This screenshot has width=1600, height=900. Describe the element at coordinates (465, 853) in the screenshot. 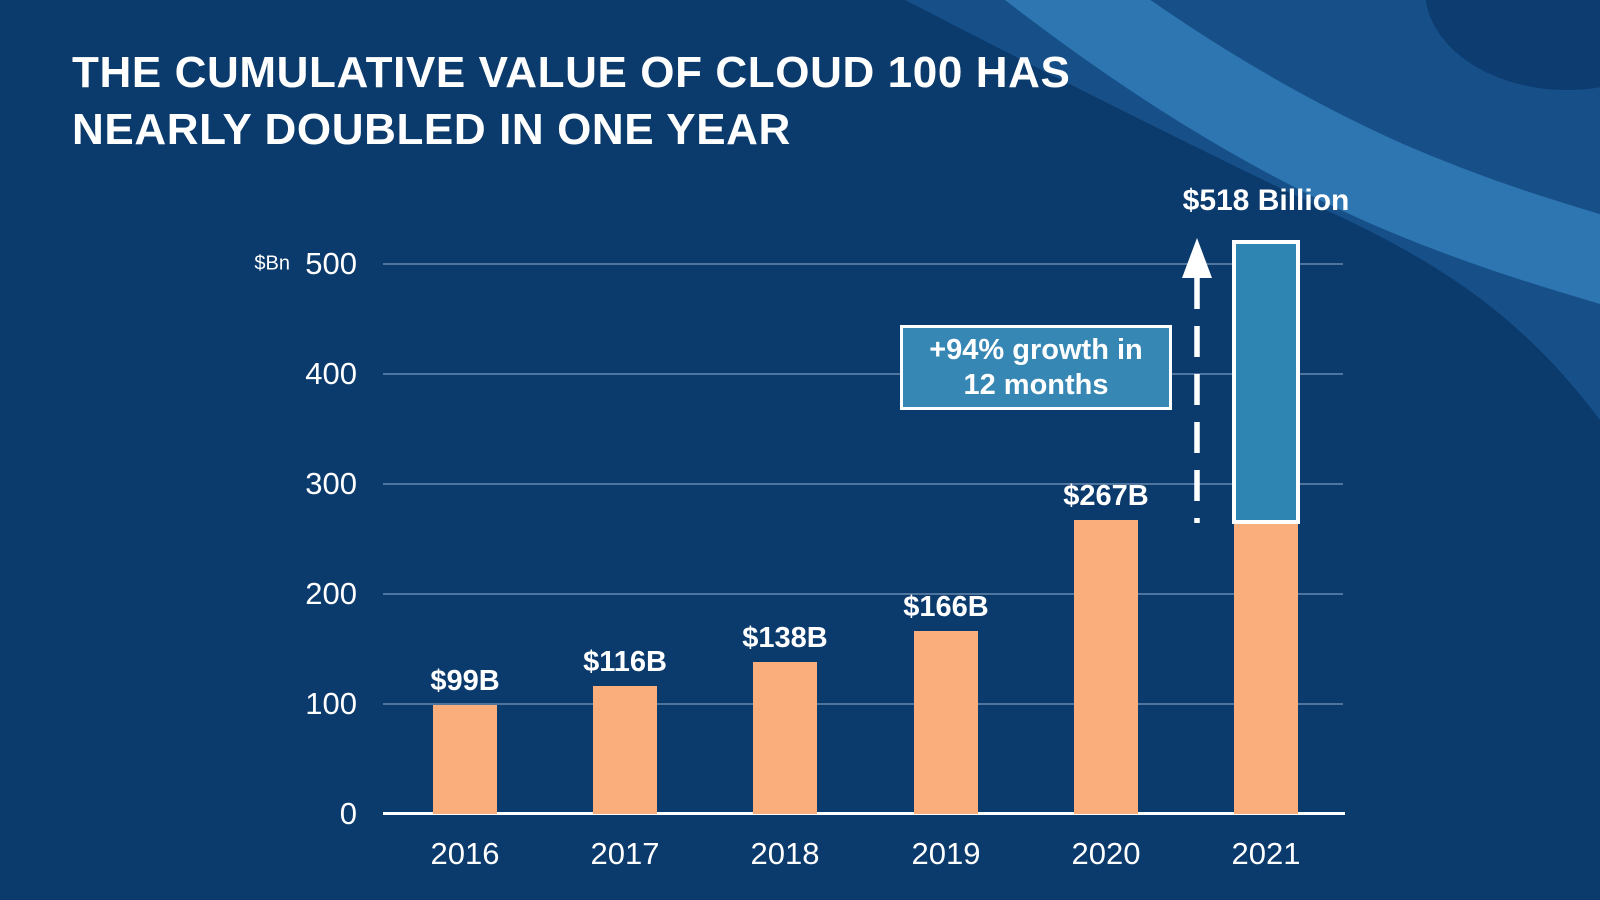

I see `x-label-2016: 2016` at that location.